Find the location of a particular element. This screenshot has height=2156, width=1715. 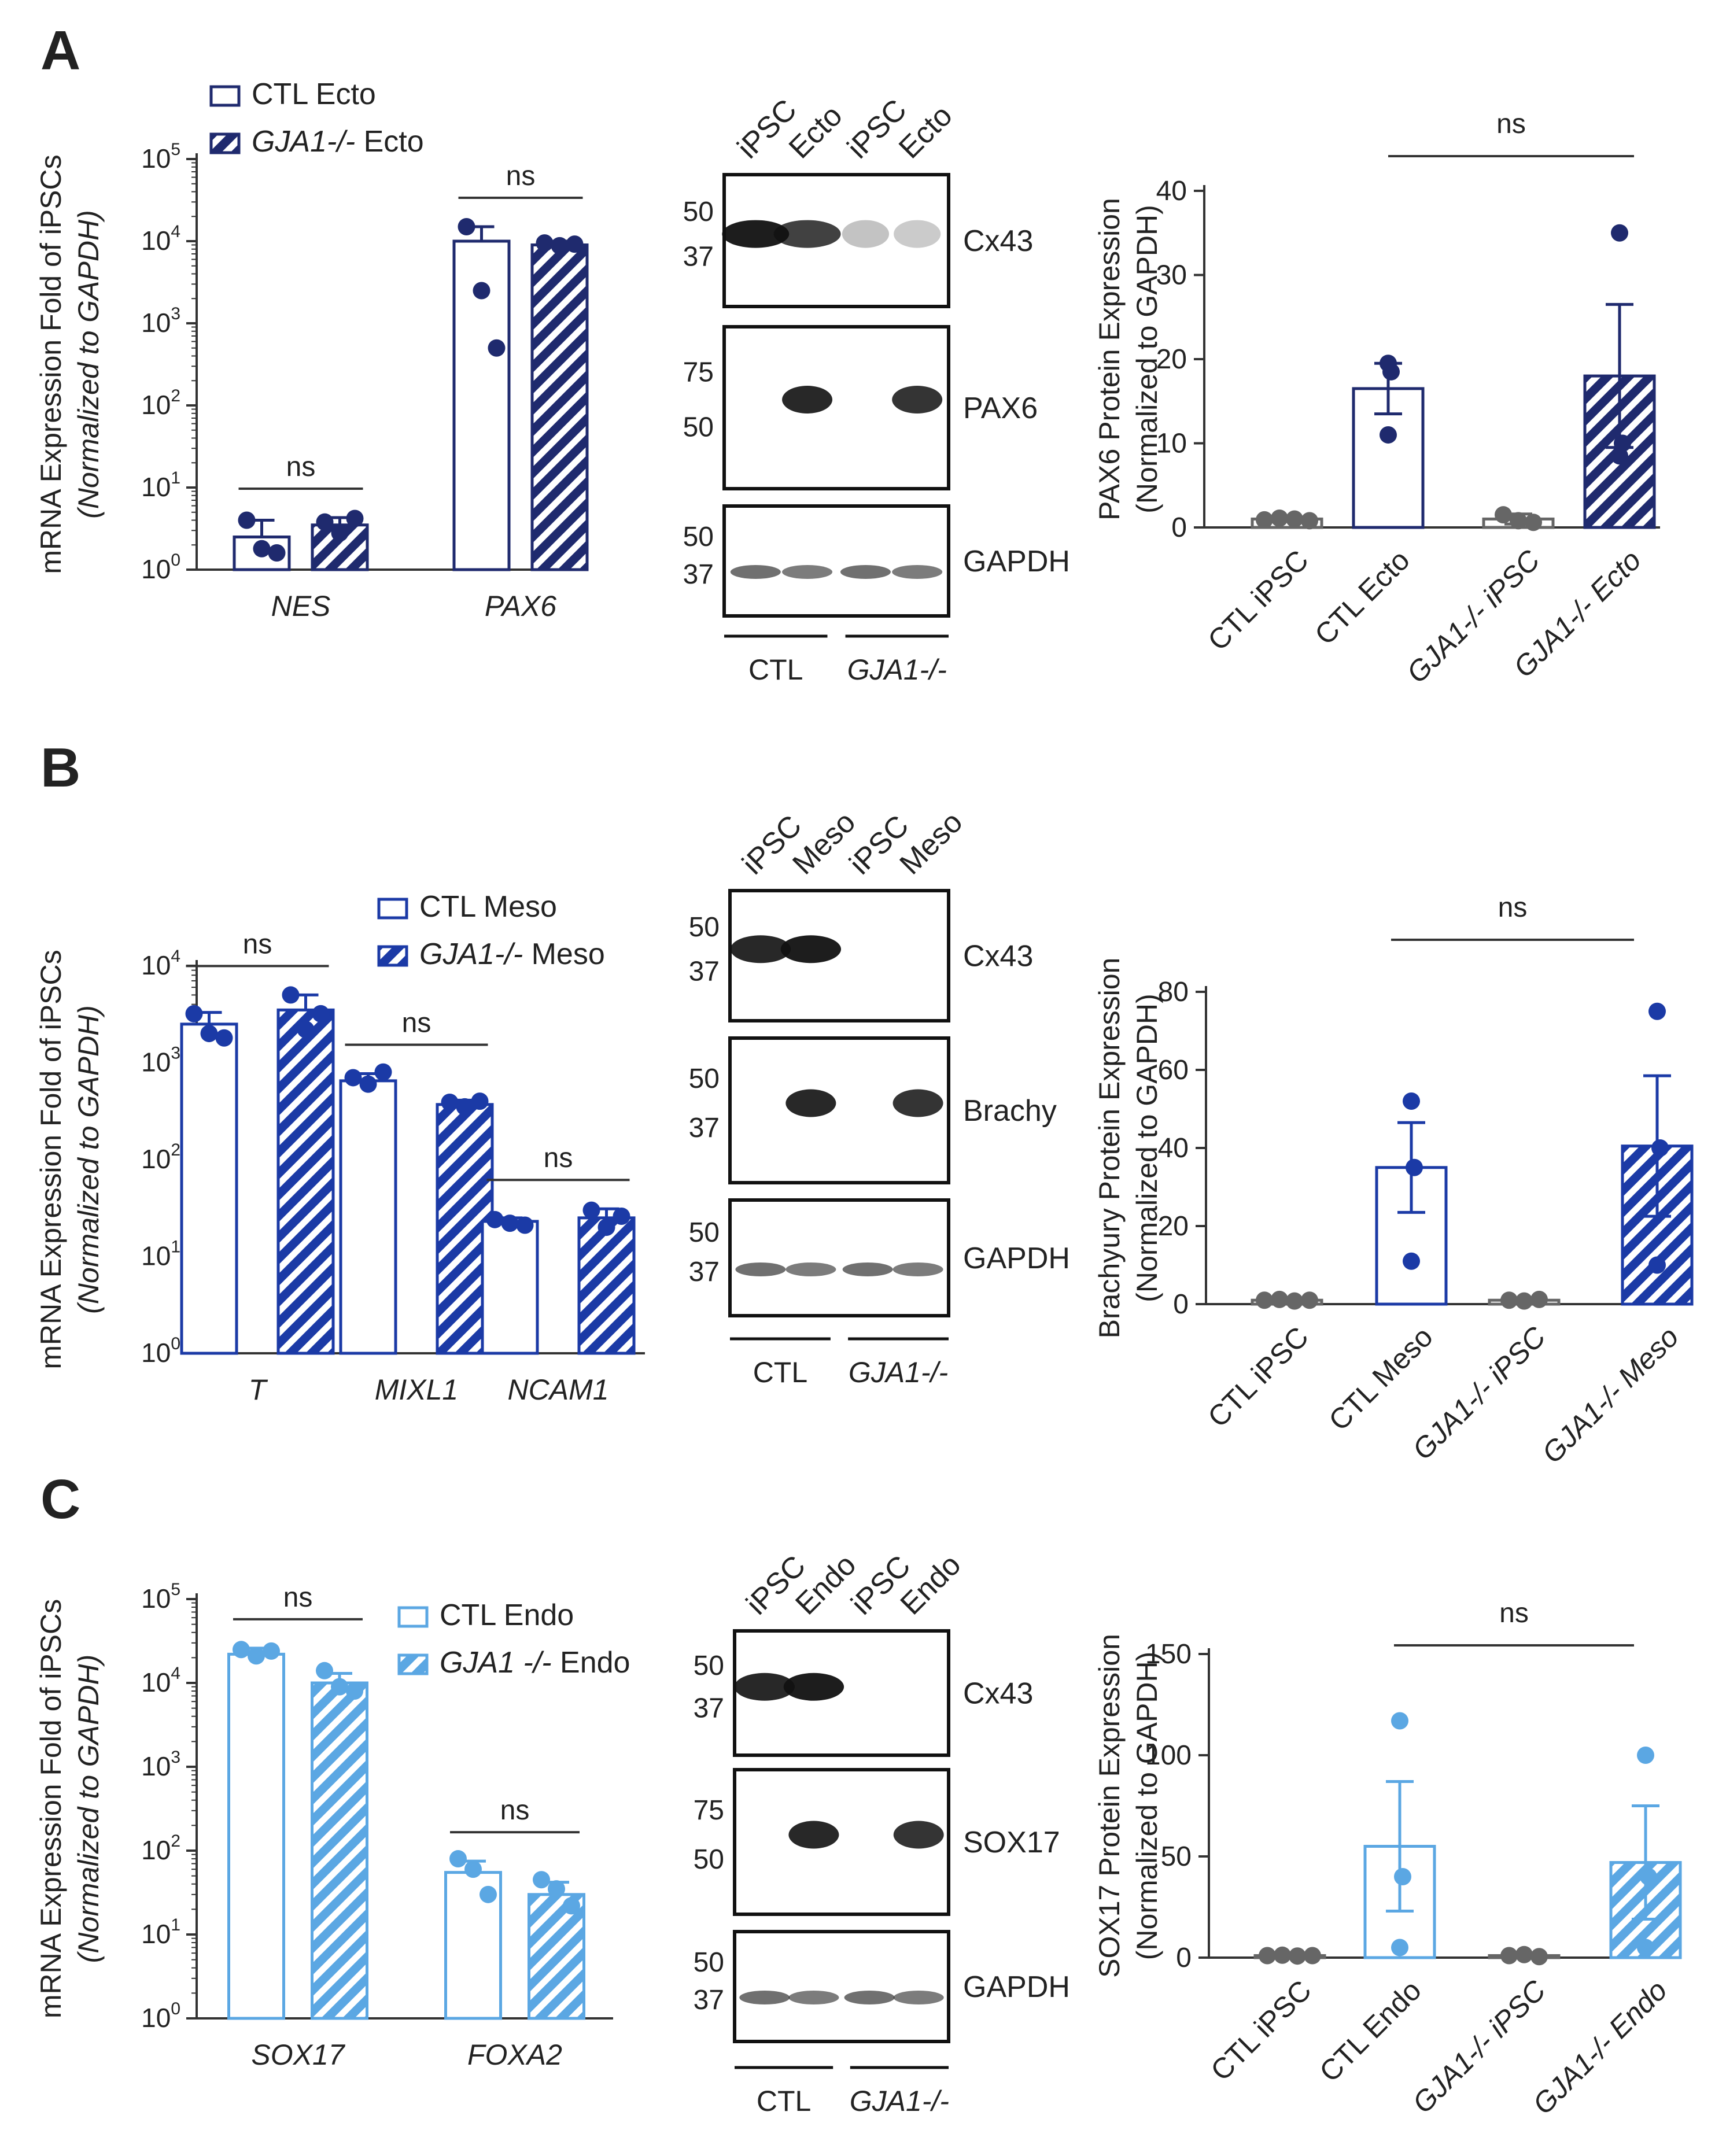

legend-label-ko: GJA1 -/- Endo is located at coordinates (535, 1662).